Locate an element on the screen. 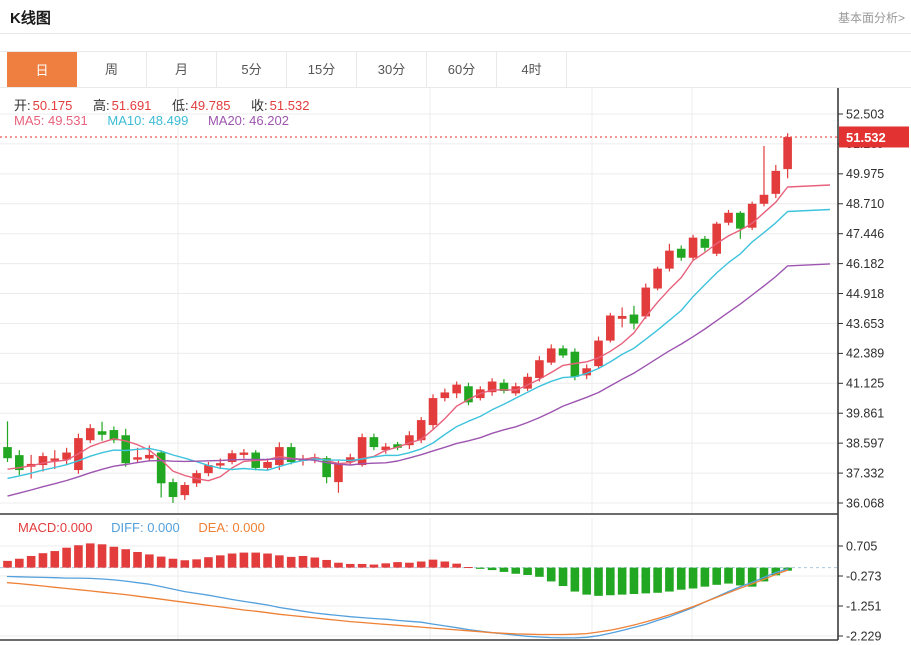 The width and height of the screenshot is (911, 645). svg-text: 44.918 is located at coordinates (865, 294).